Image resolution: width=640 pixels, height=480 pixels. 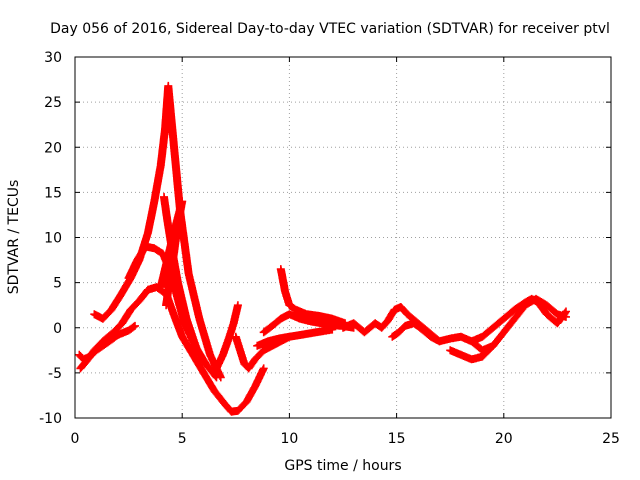 What do you see at coordinates (55, 374) in the screenshot?
I see `y-tick-label: -5` at bounding box center [55, 374].